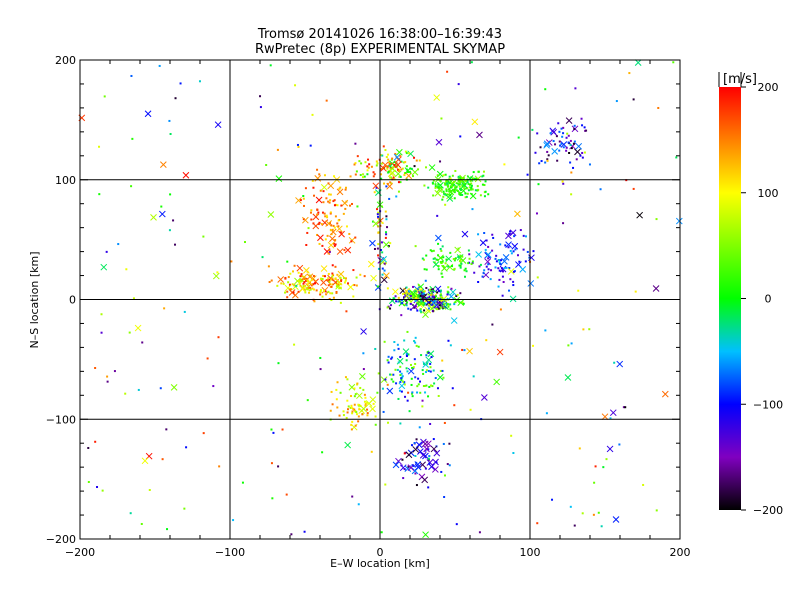  I want to click on x-tick-label: −200, so click(80, 552).